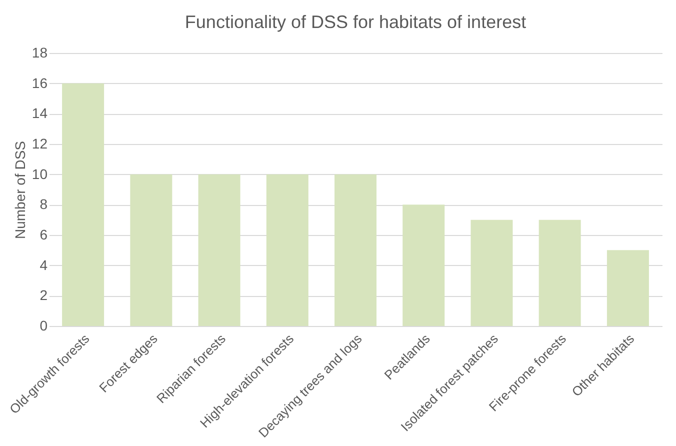  I want to click on chart-title: Functionality of DSS for habitats of interest, so click(355, 22).